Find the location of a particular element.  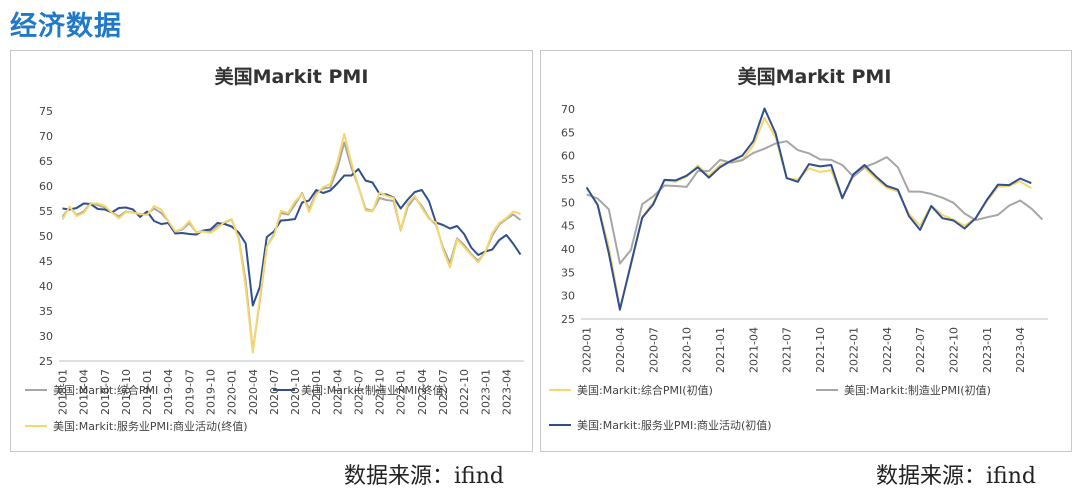

x-tick-label: 2018-01 is located at coordinates (63, 392).